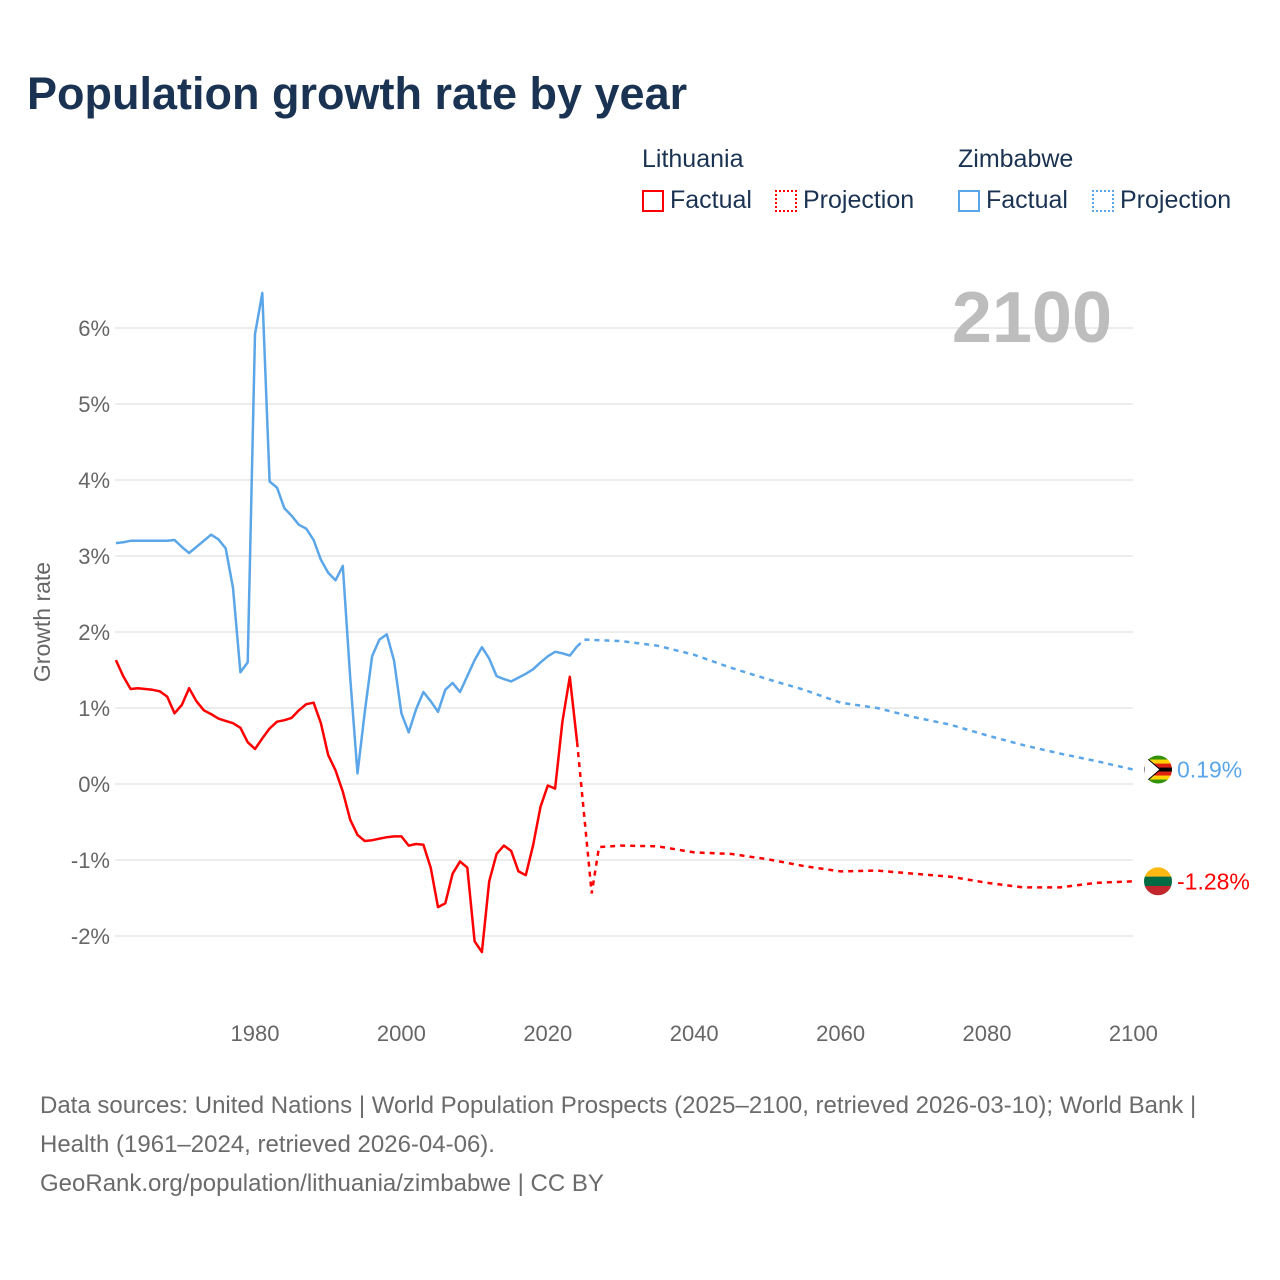 The image size is (1280, 1280). What do you see at coordinates (94, 328) in the screenshot?
I see `y-tick-label: 6%` at bounding box center [94, 328].